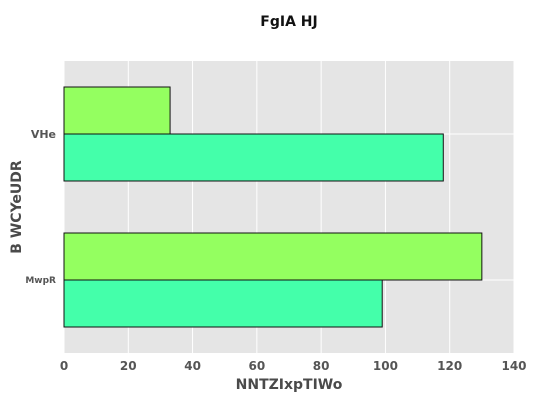  I want to click on x-tick-label: 100, so click(385, 366).